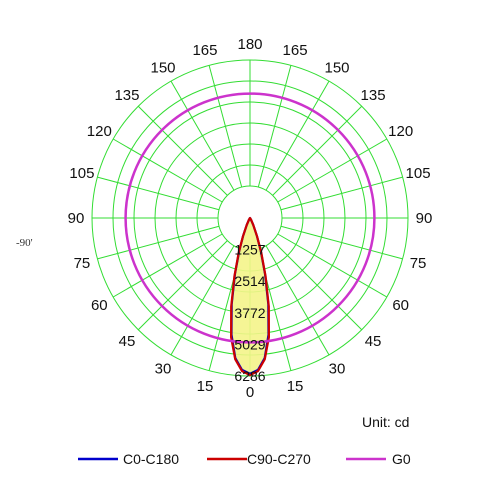  I want to click on angle-label-15: 15, so click(295, 386).